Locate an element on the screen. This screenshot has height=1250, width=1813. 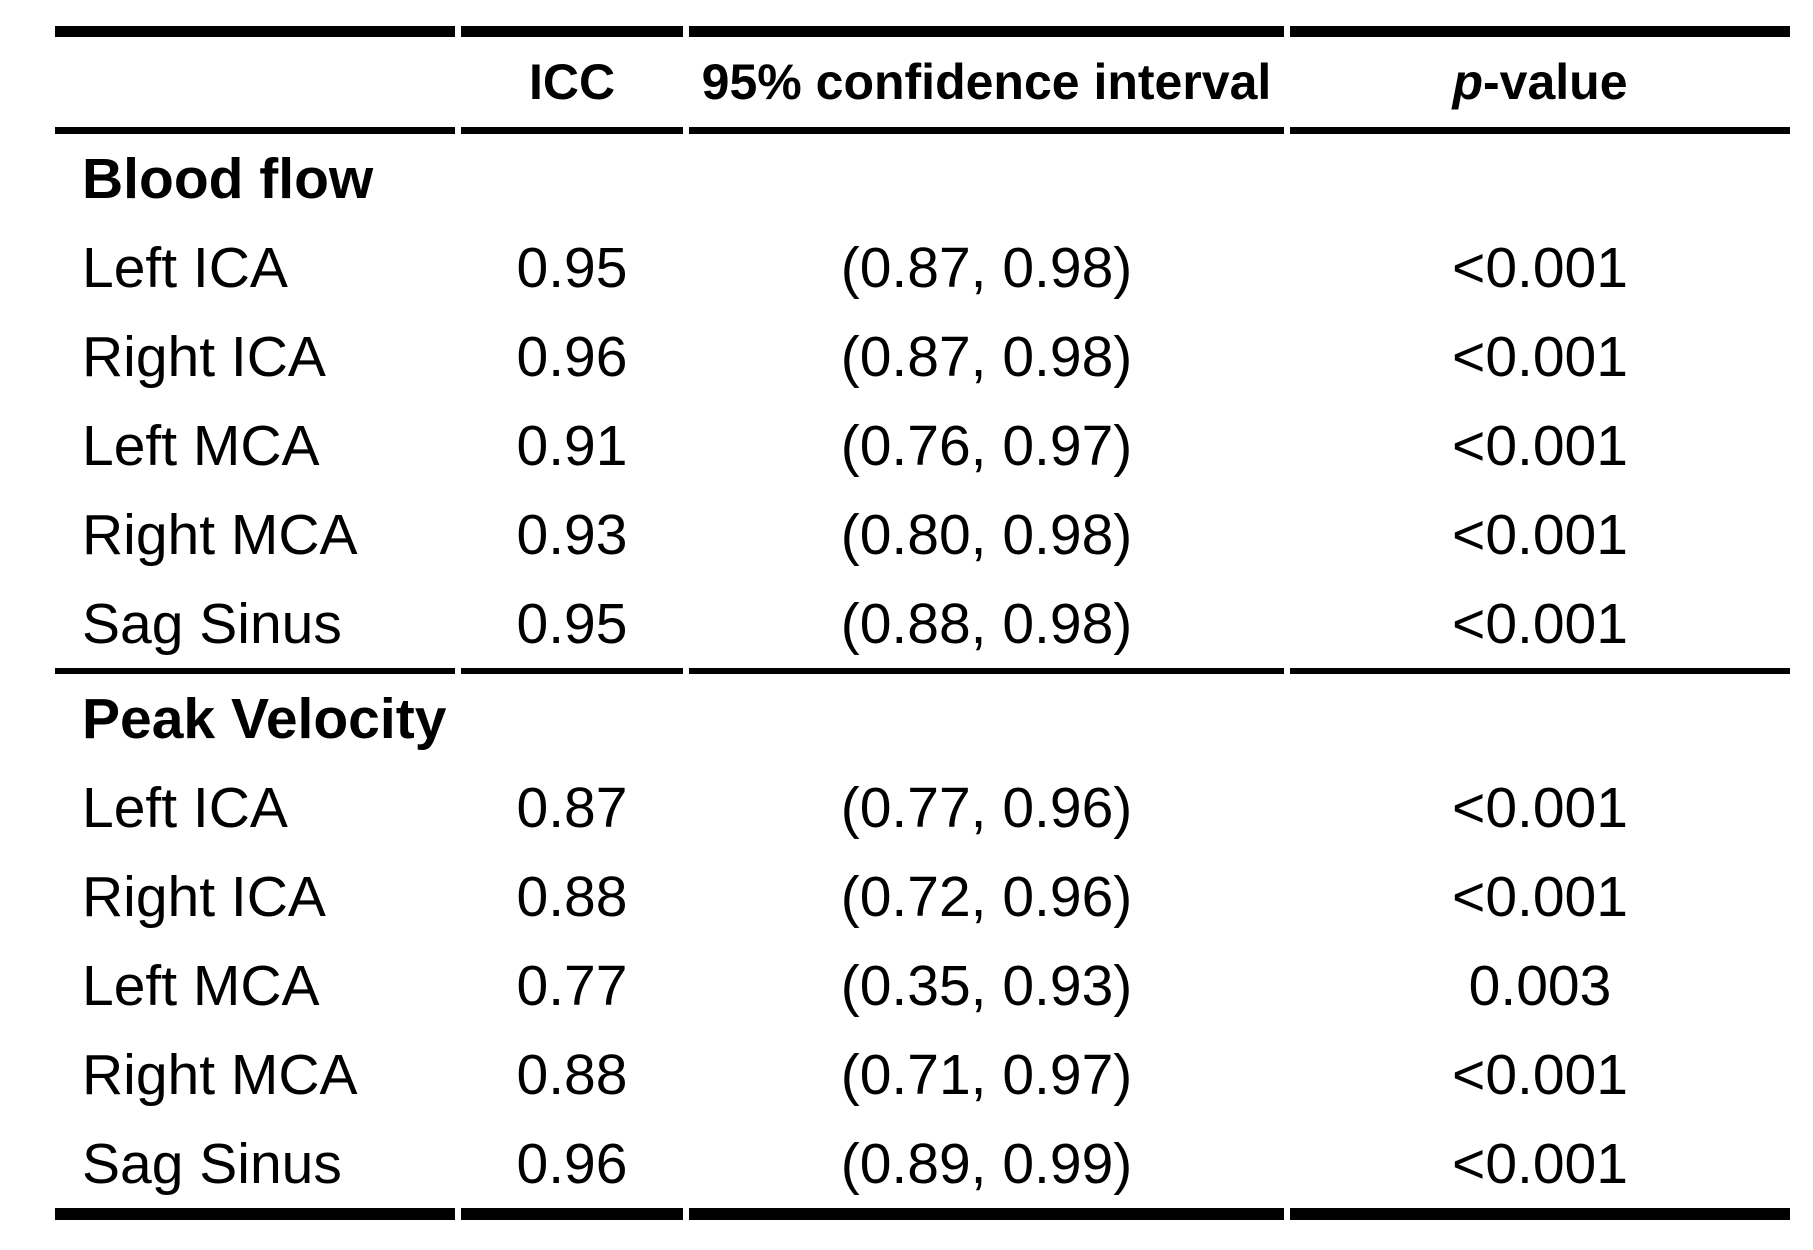
icc-value: 0.77 is located at coordinates (572, 985).